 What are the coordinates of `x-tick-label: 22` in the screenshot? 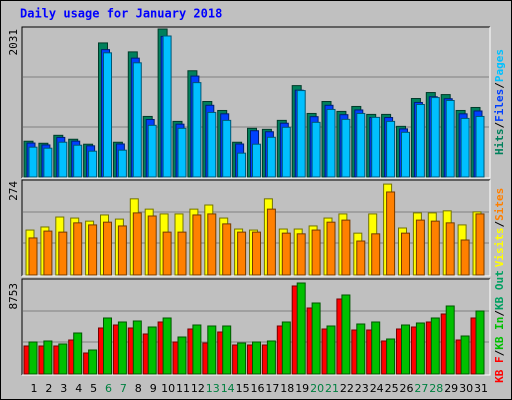 It's located at (347, 388).